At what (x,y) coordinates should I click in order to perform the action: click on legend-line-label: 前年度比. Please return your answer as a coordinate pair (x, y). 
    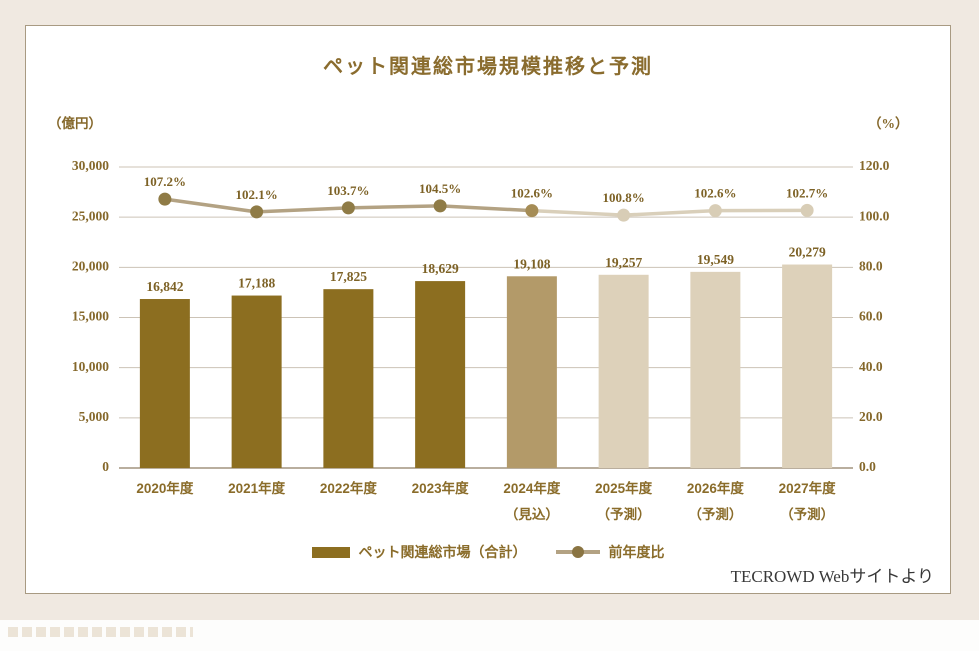
    Looking at the image, I should click on (636, 552).